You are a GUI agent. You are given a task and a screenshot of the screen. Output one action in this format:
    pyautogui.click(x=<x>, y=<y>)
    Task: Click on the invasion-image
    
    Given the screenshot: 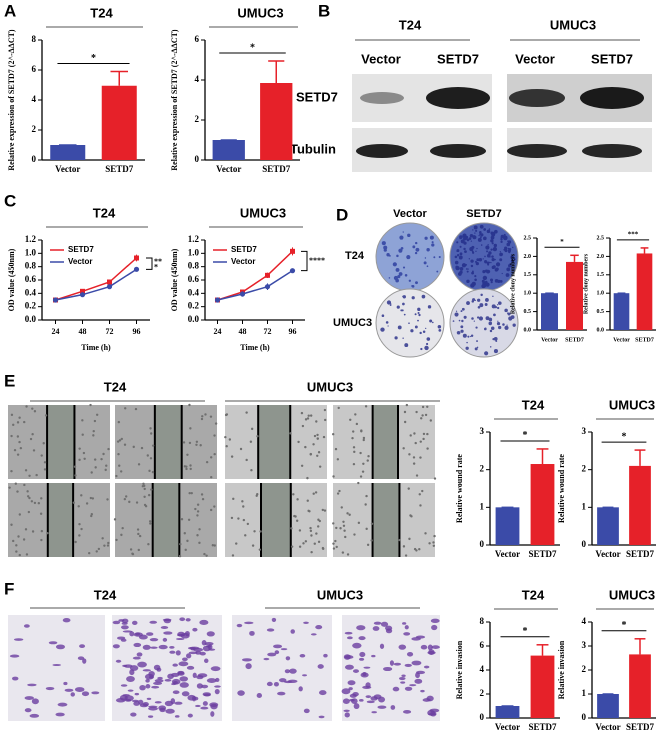 What is the action you would take?
    pyautogui.click(x=224, y=668)
    